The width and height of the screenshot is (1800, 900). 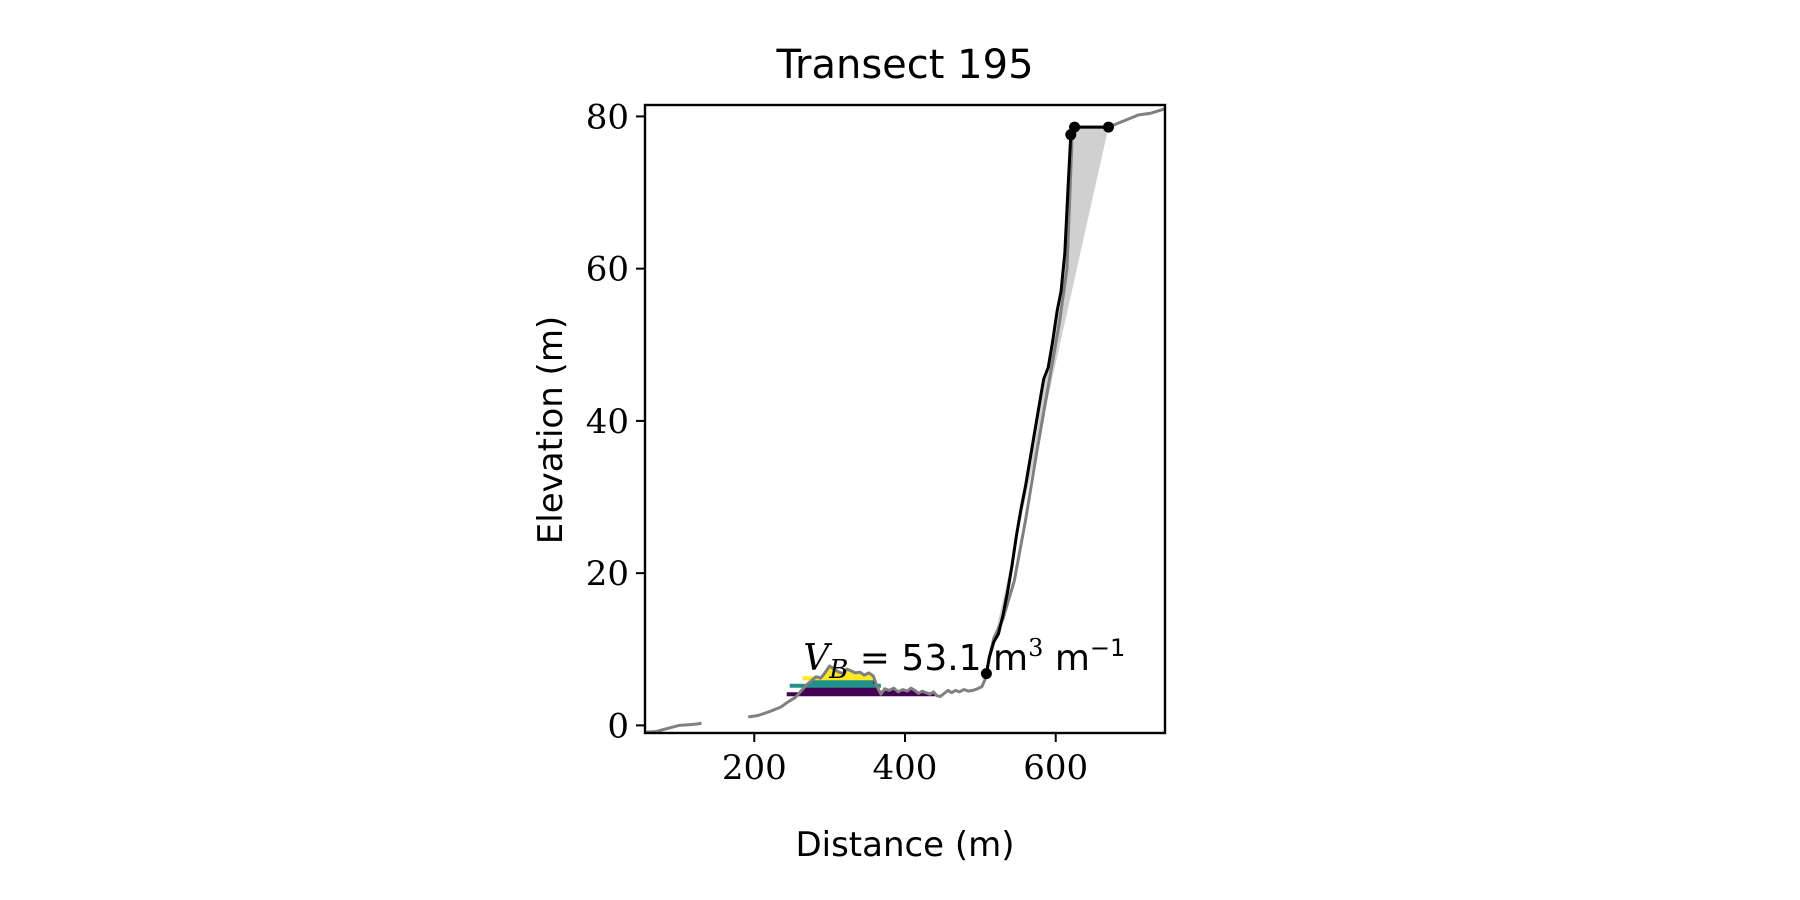 What do you see at coordinates (1005, 658) in the screenshot?
I see `annotation-unit-m: m` at bounding box center [1005, 658].